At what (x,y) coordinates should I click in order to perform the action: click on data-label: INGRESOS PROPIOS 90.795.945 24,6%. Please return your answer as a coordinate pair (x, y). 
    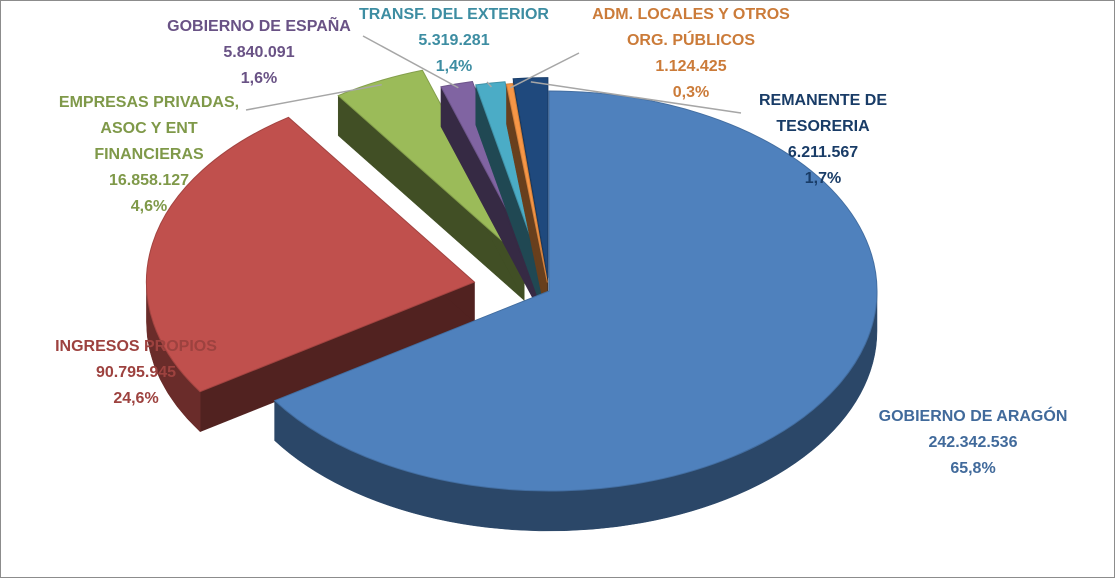
    Looking at the image, I should click on (136, 372).